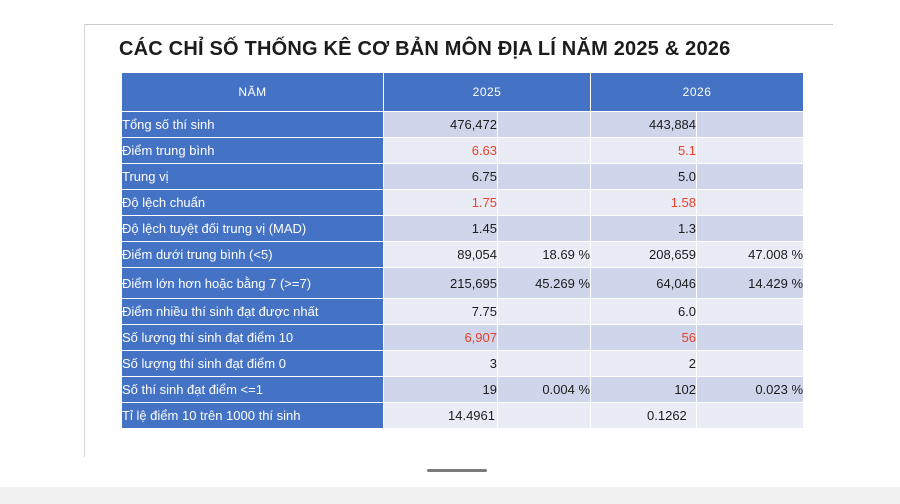 The image size is (900, 504). I want to click on table-row: Số lượng thí sinh đạt điểm 10 6,907 56, so click(463, 337).